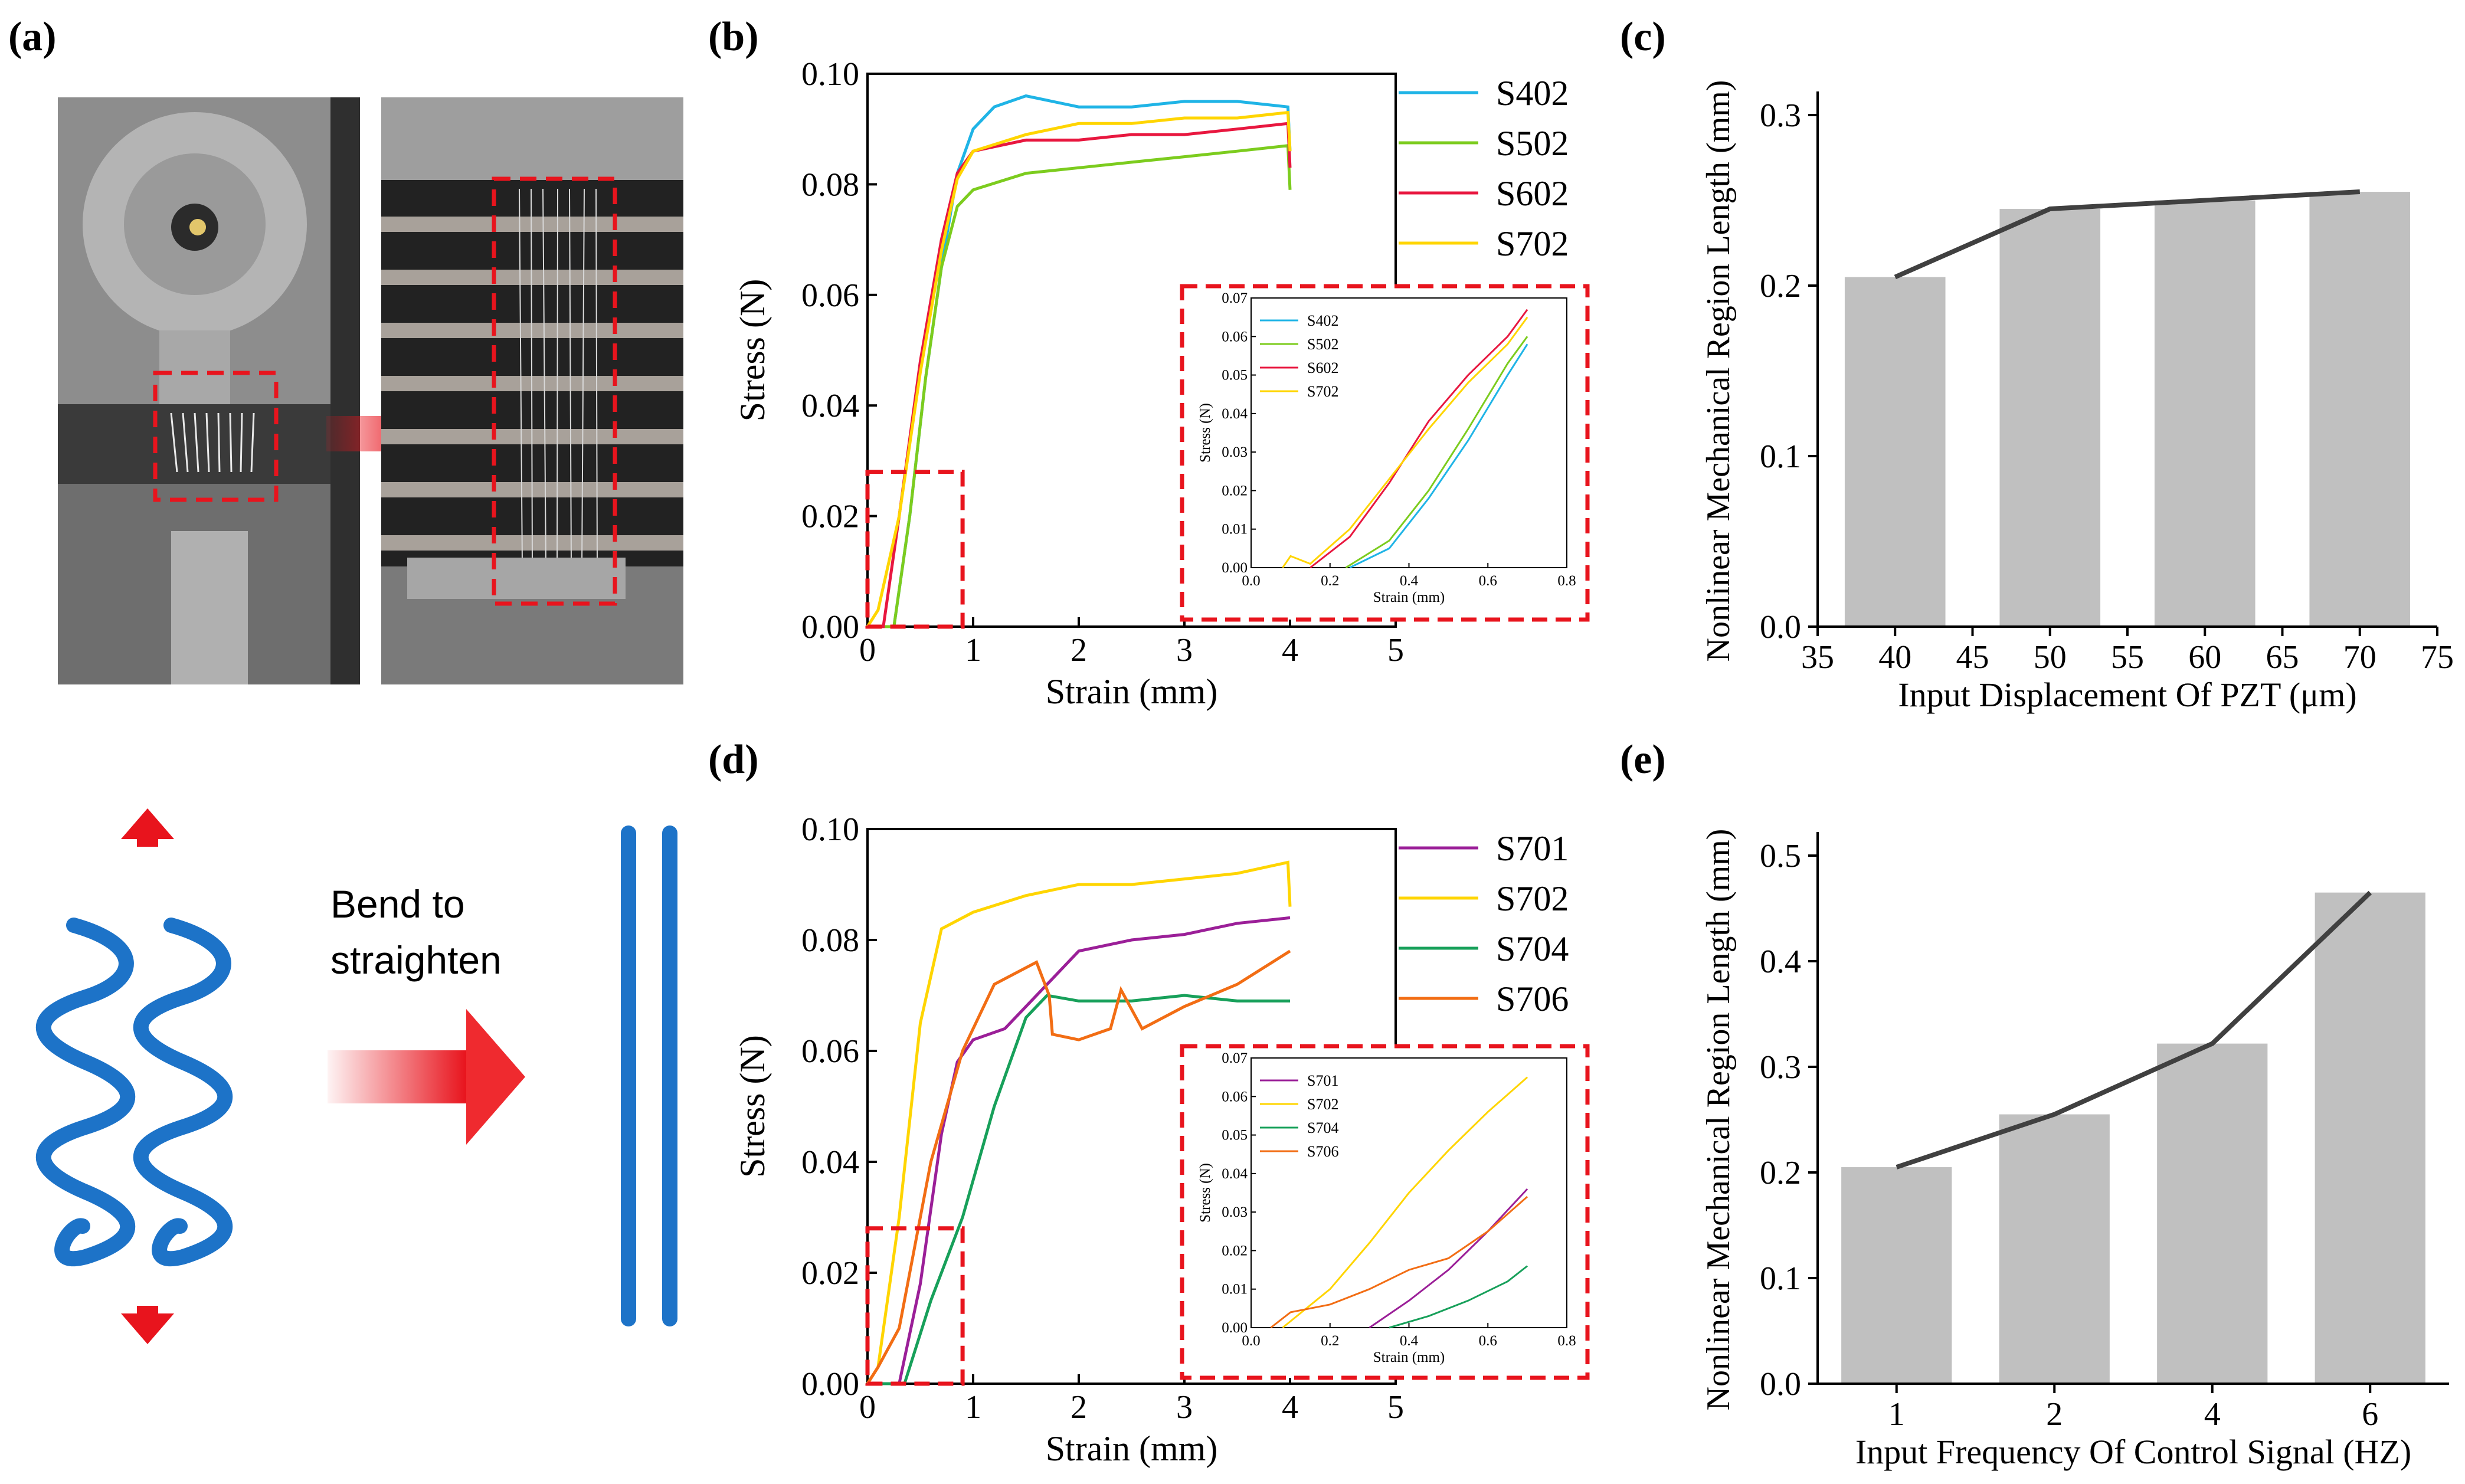 Image resolution: width=2465 pixels, height=1484 pixels. Describe the element at coordinates (1533, 143) in the screenshot. I see `legend-label: S502` at that location.